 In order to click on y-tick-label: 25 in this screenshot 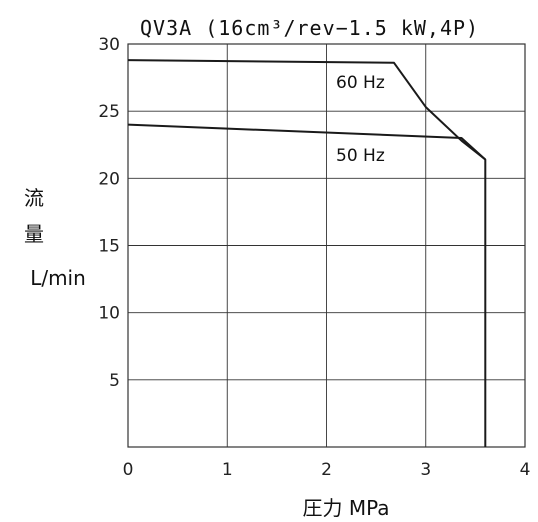, I will do `click(109, 112)`.